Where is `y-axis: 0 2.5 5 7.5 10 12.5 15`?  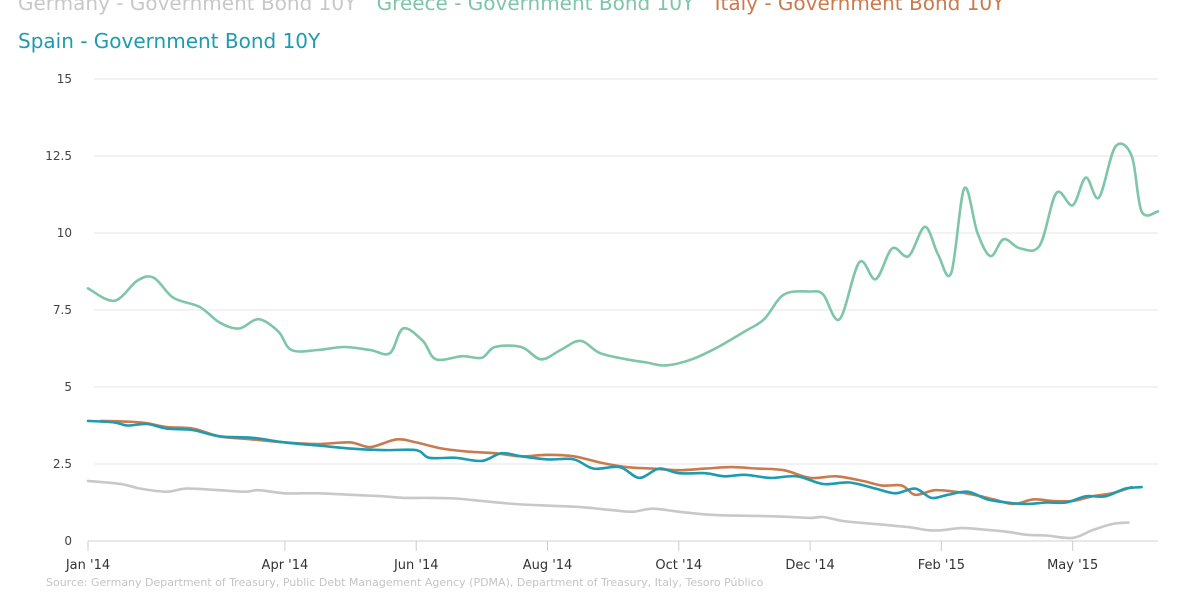 y-axis: 0 2.5 5 7.5 10 12.5 15 is located at coordinates (58, 310).